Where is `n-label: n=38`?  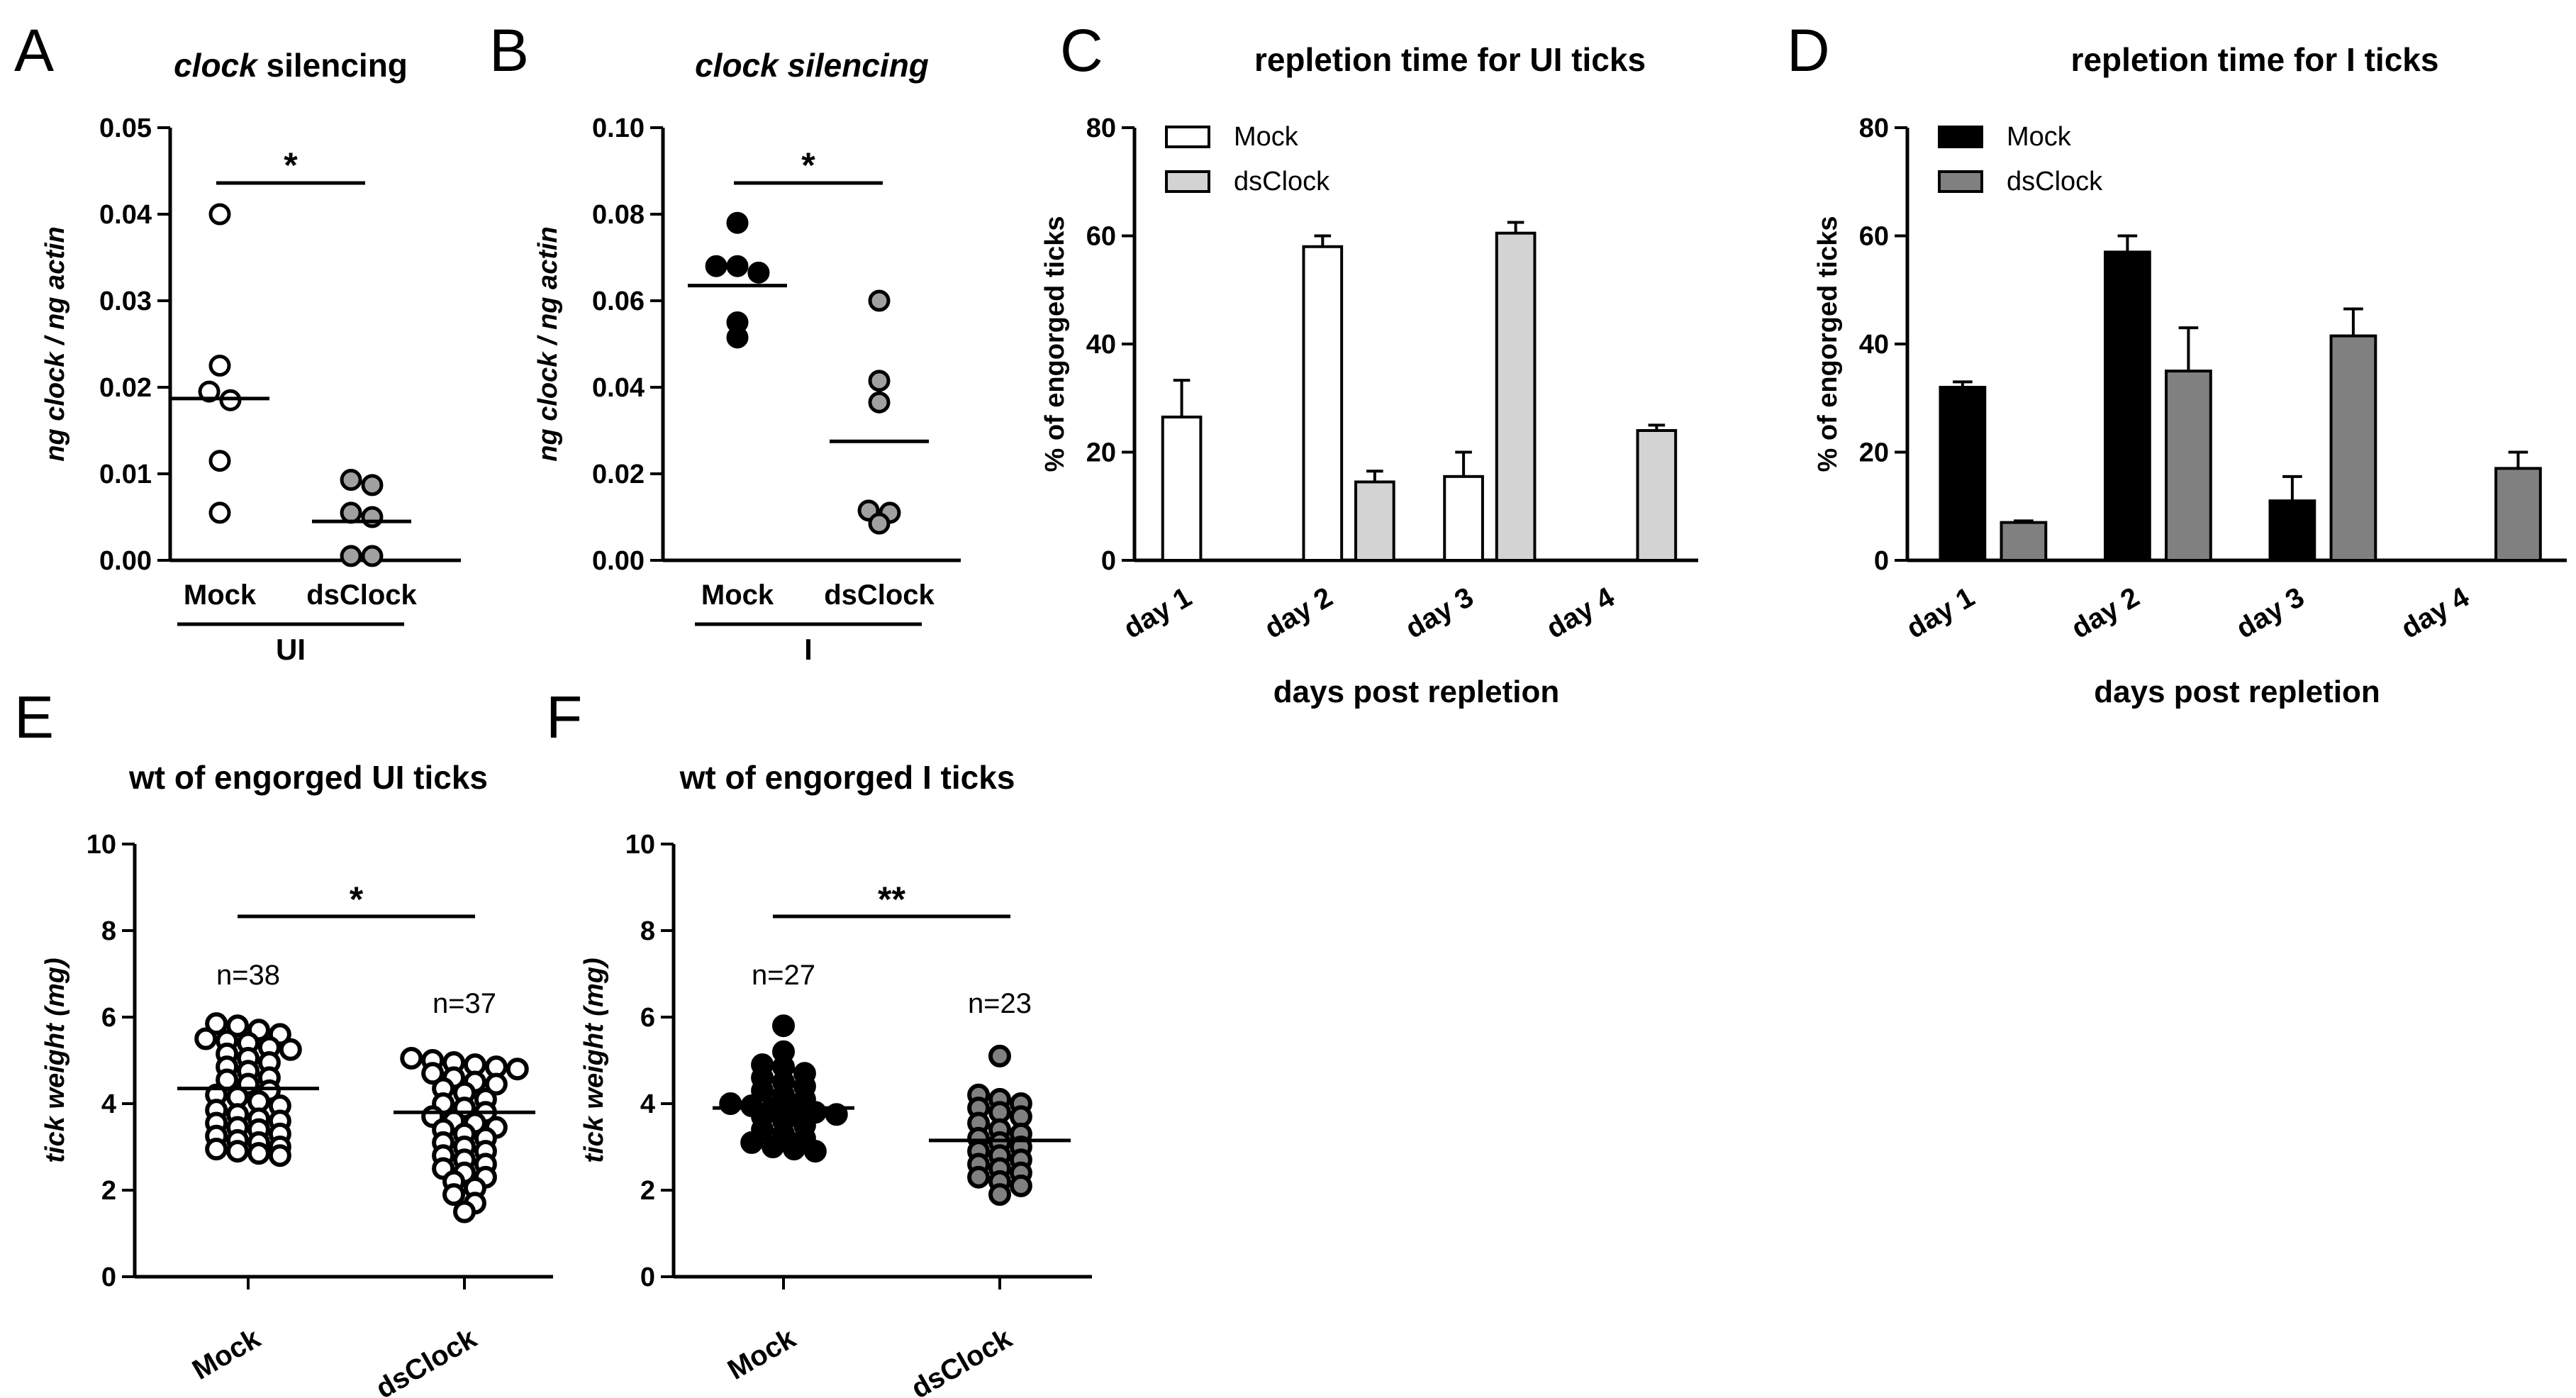
n-label: n=38 is located at coordinates (248, 975).